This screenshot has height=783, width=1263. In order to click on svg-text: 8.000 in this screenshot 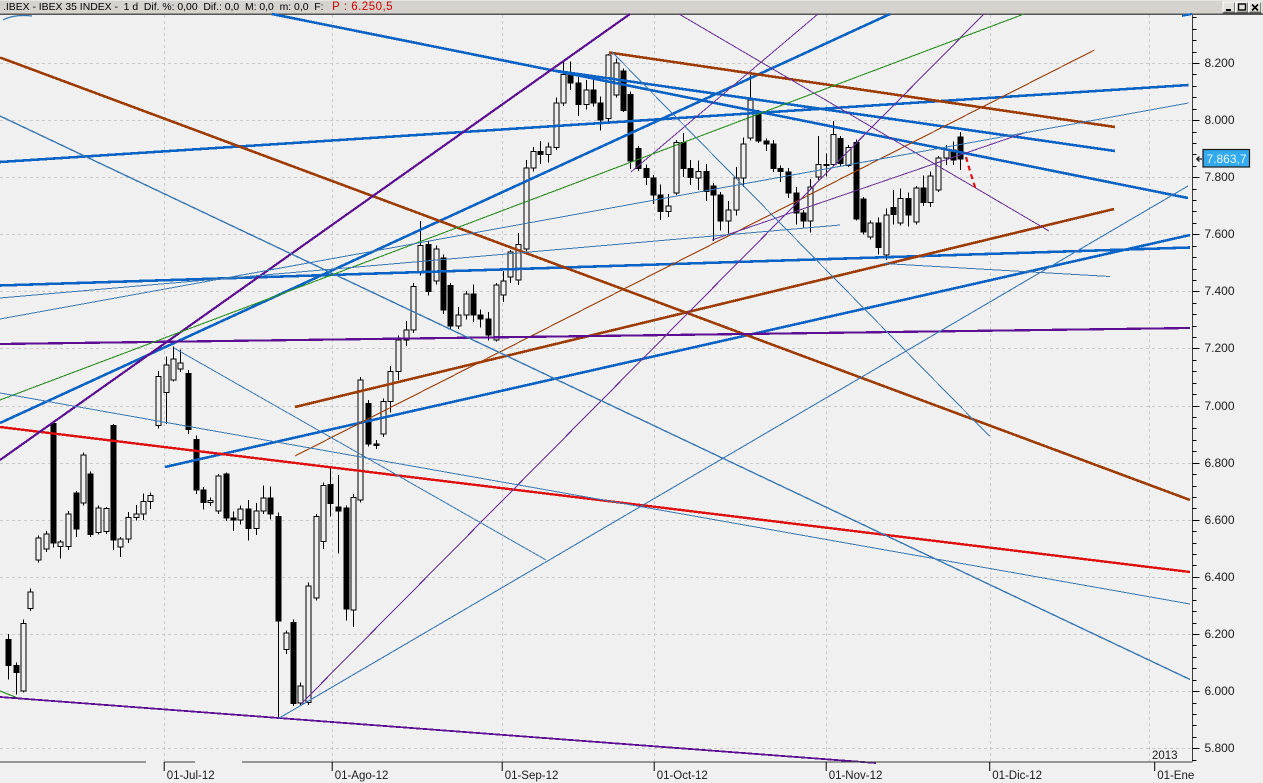, I will do `click(1220, 120)`.